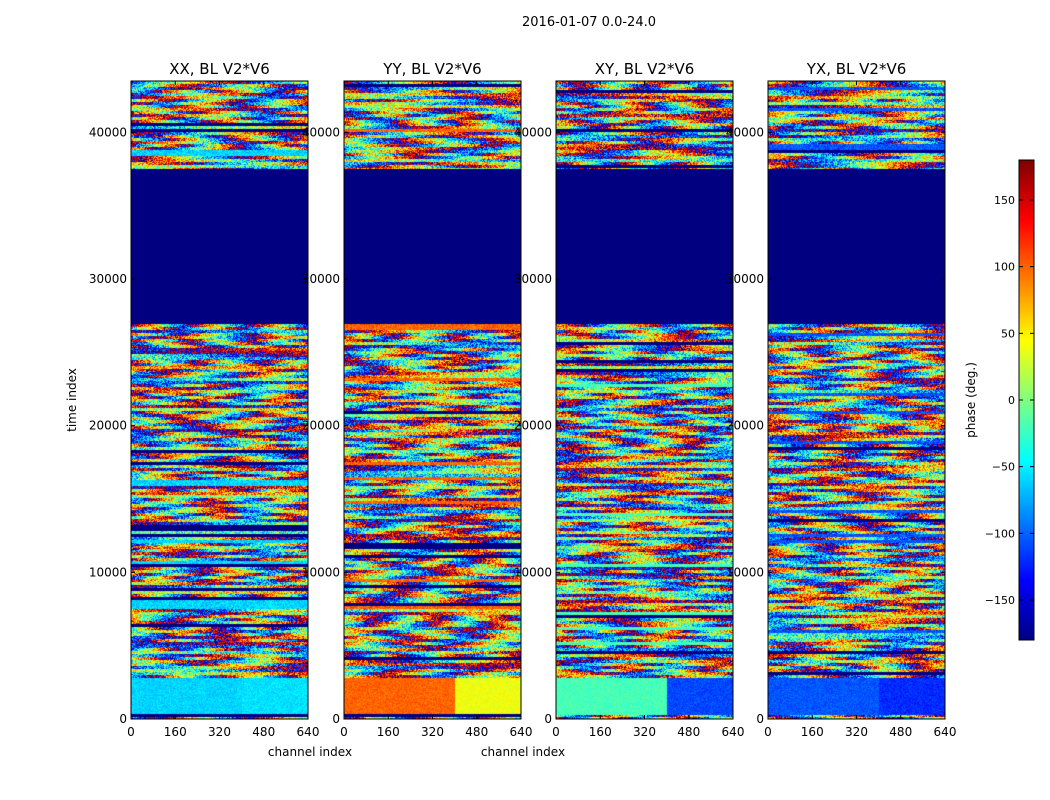 Image resolution: width=1050 pixels, height=800 pixels. I want to click on colorbar-tick-label: 150, so click(1004, 200).